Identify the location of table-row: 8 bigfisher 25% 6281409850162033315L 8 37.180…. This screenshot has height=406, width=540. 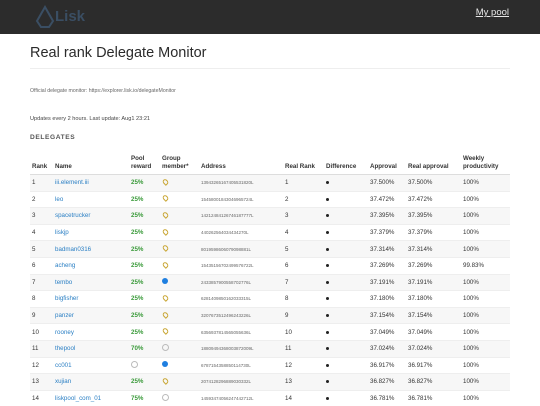
(270, 299).